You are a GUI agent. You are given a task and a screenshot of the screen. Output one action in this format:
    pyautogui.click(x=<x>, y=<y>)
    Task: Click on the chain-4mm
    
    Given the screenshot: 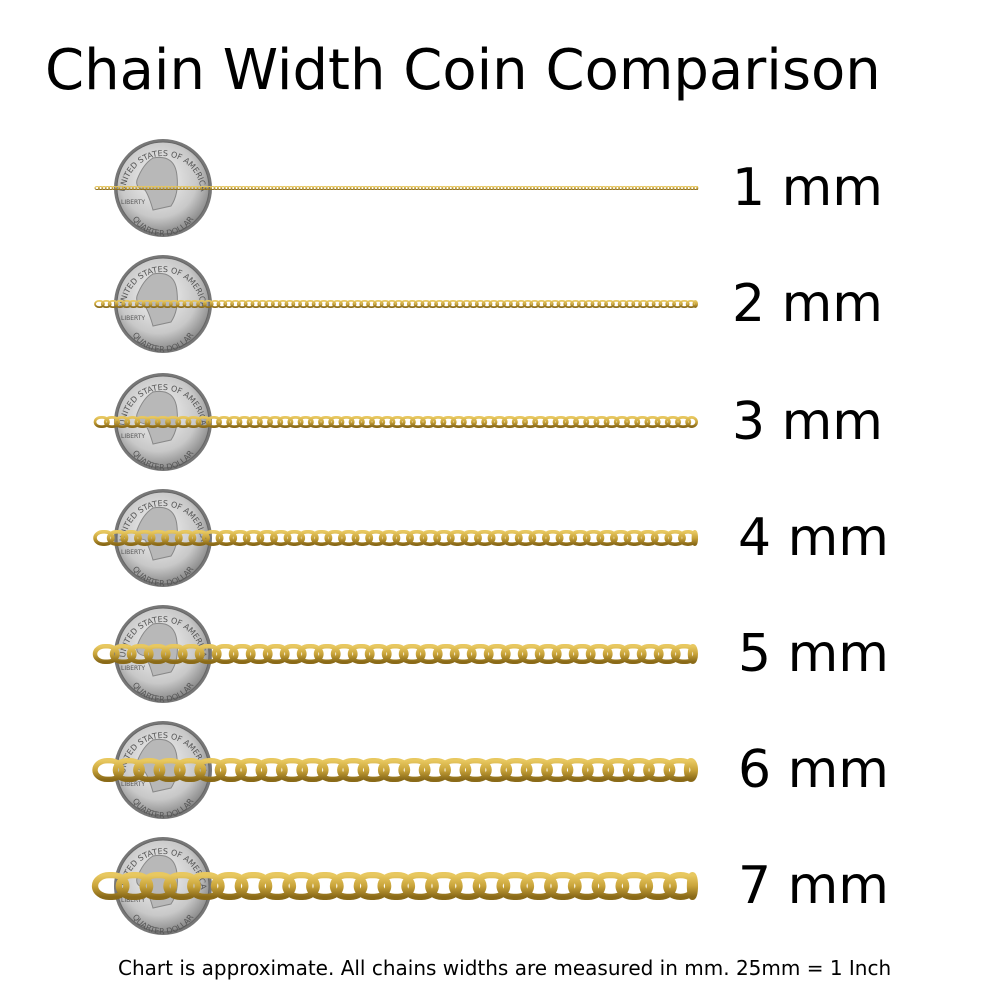 What is the action you would take?
    pyautogui.click(x=396, y=537)
    